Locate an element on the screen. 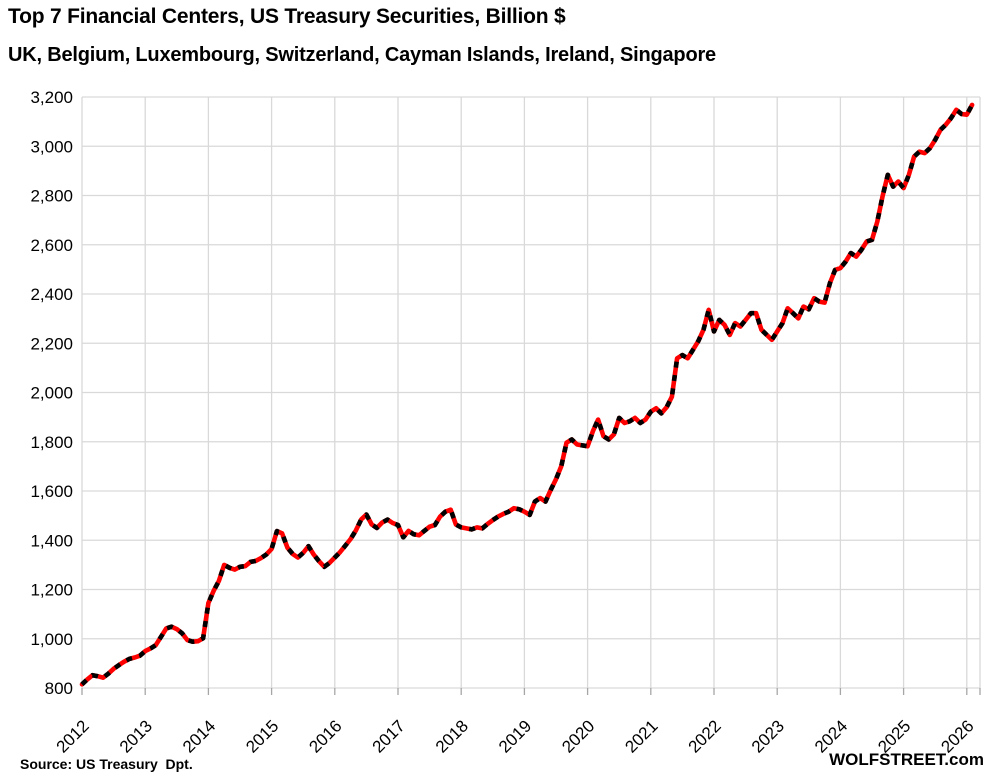 Image resolution: width=989 pixels, height=778 pixels. x-tick-label: 2012 is located at coordinates (73, 736).